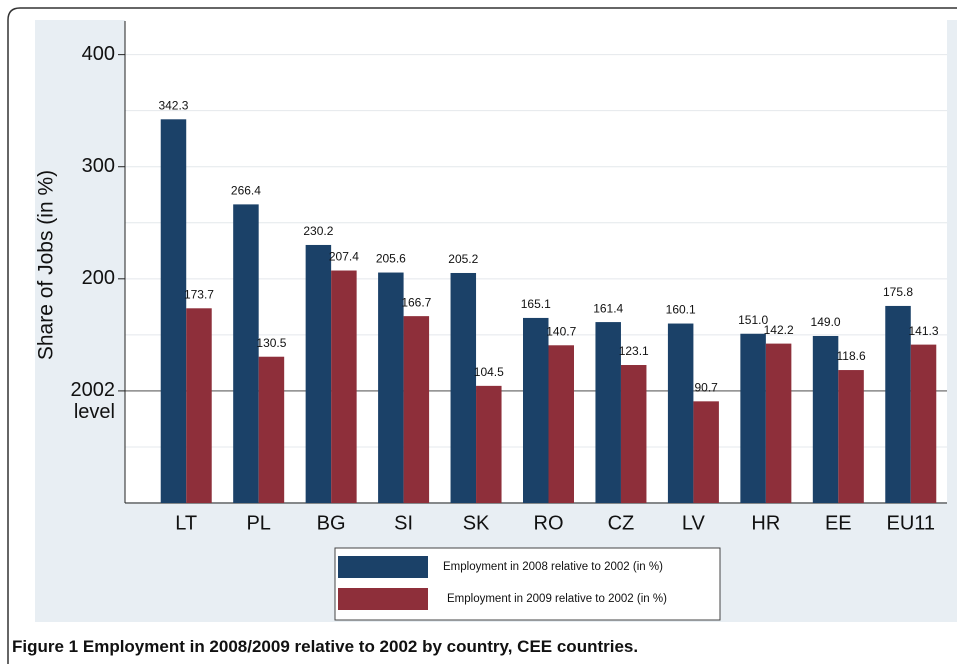  Describe the element at coordinates (549, 523) in the screenshot. I see `x-tick-label: RO` at that location.